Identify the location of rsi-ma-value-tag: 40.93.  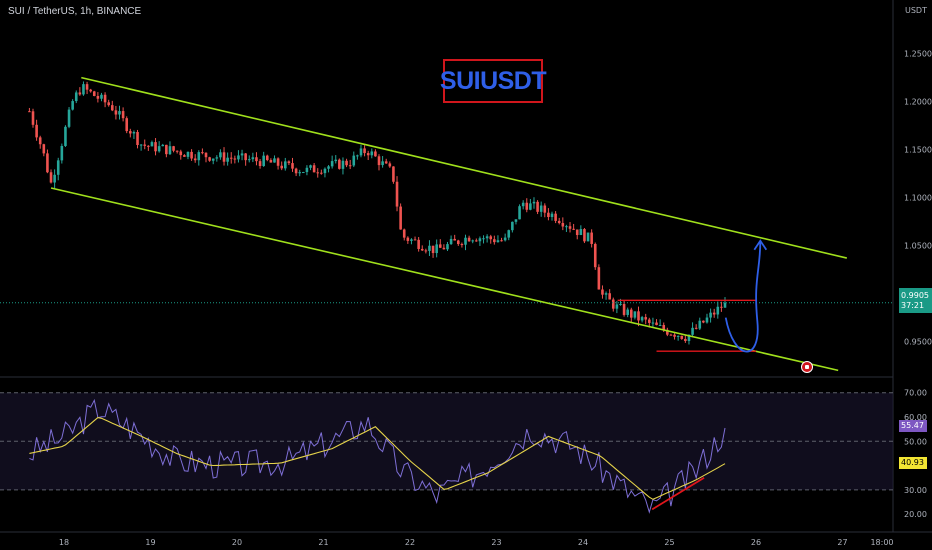
(913, 463).